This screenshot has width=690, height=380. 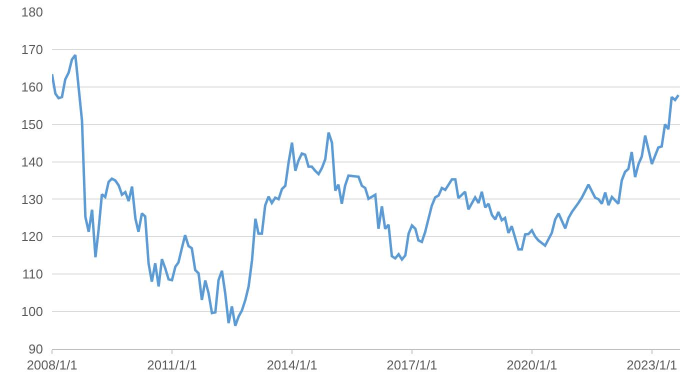 I want to click on y-tick-label: 170, so click(x=32, y=49).